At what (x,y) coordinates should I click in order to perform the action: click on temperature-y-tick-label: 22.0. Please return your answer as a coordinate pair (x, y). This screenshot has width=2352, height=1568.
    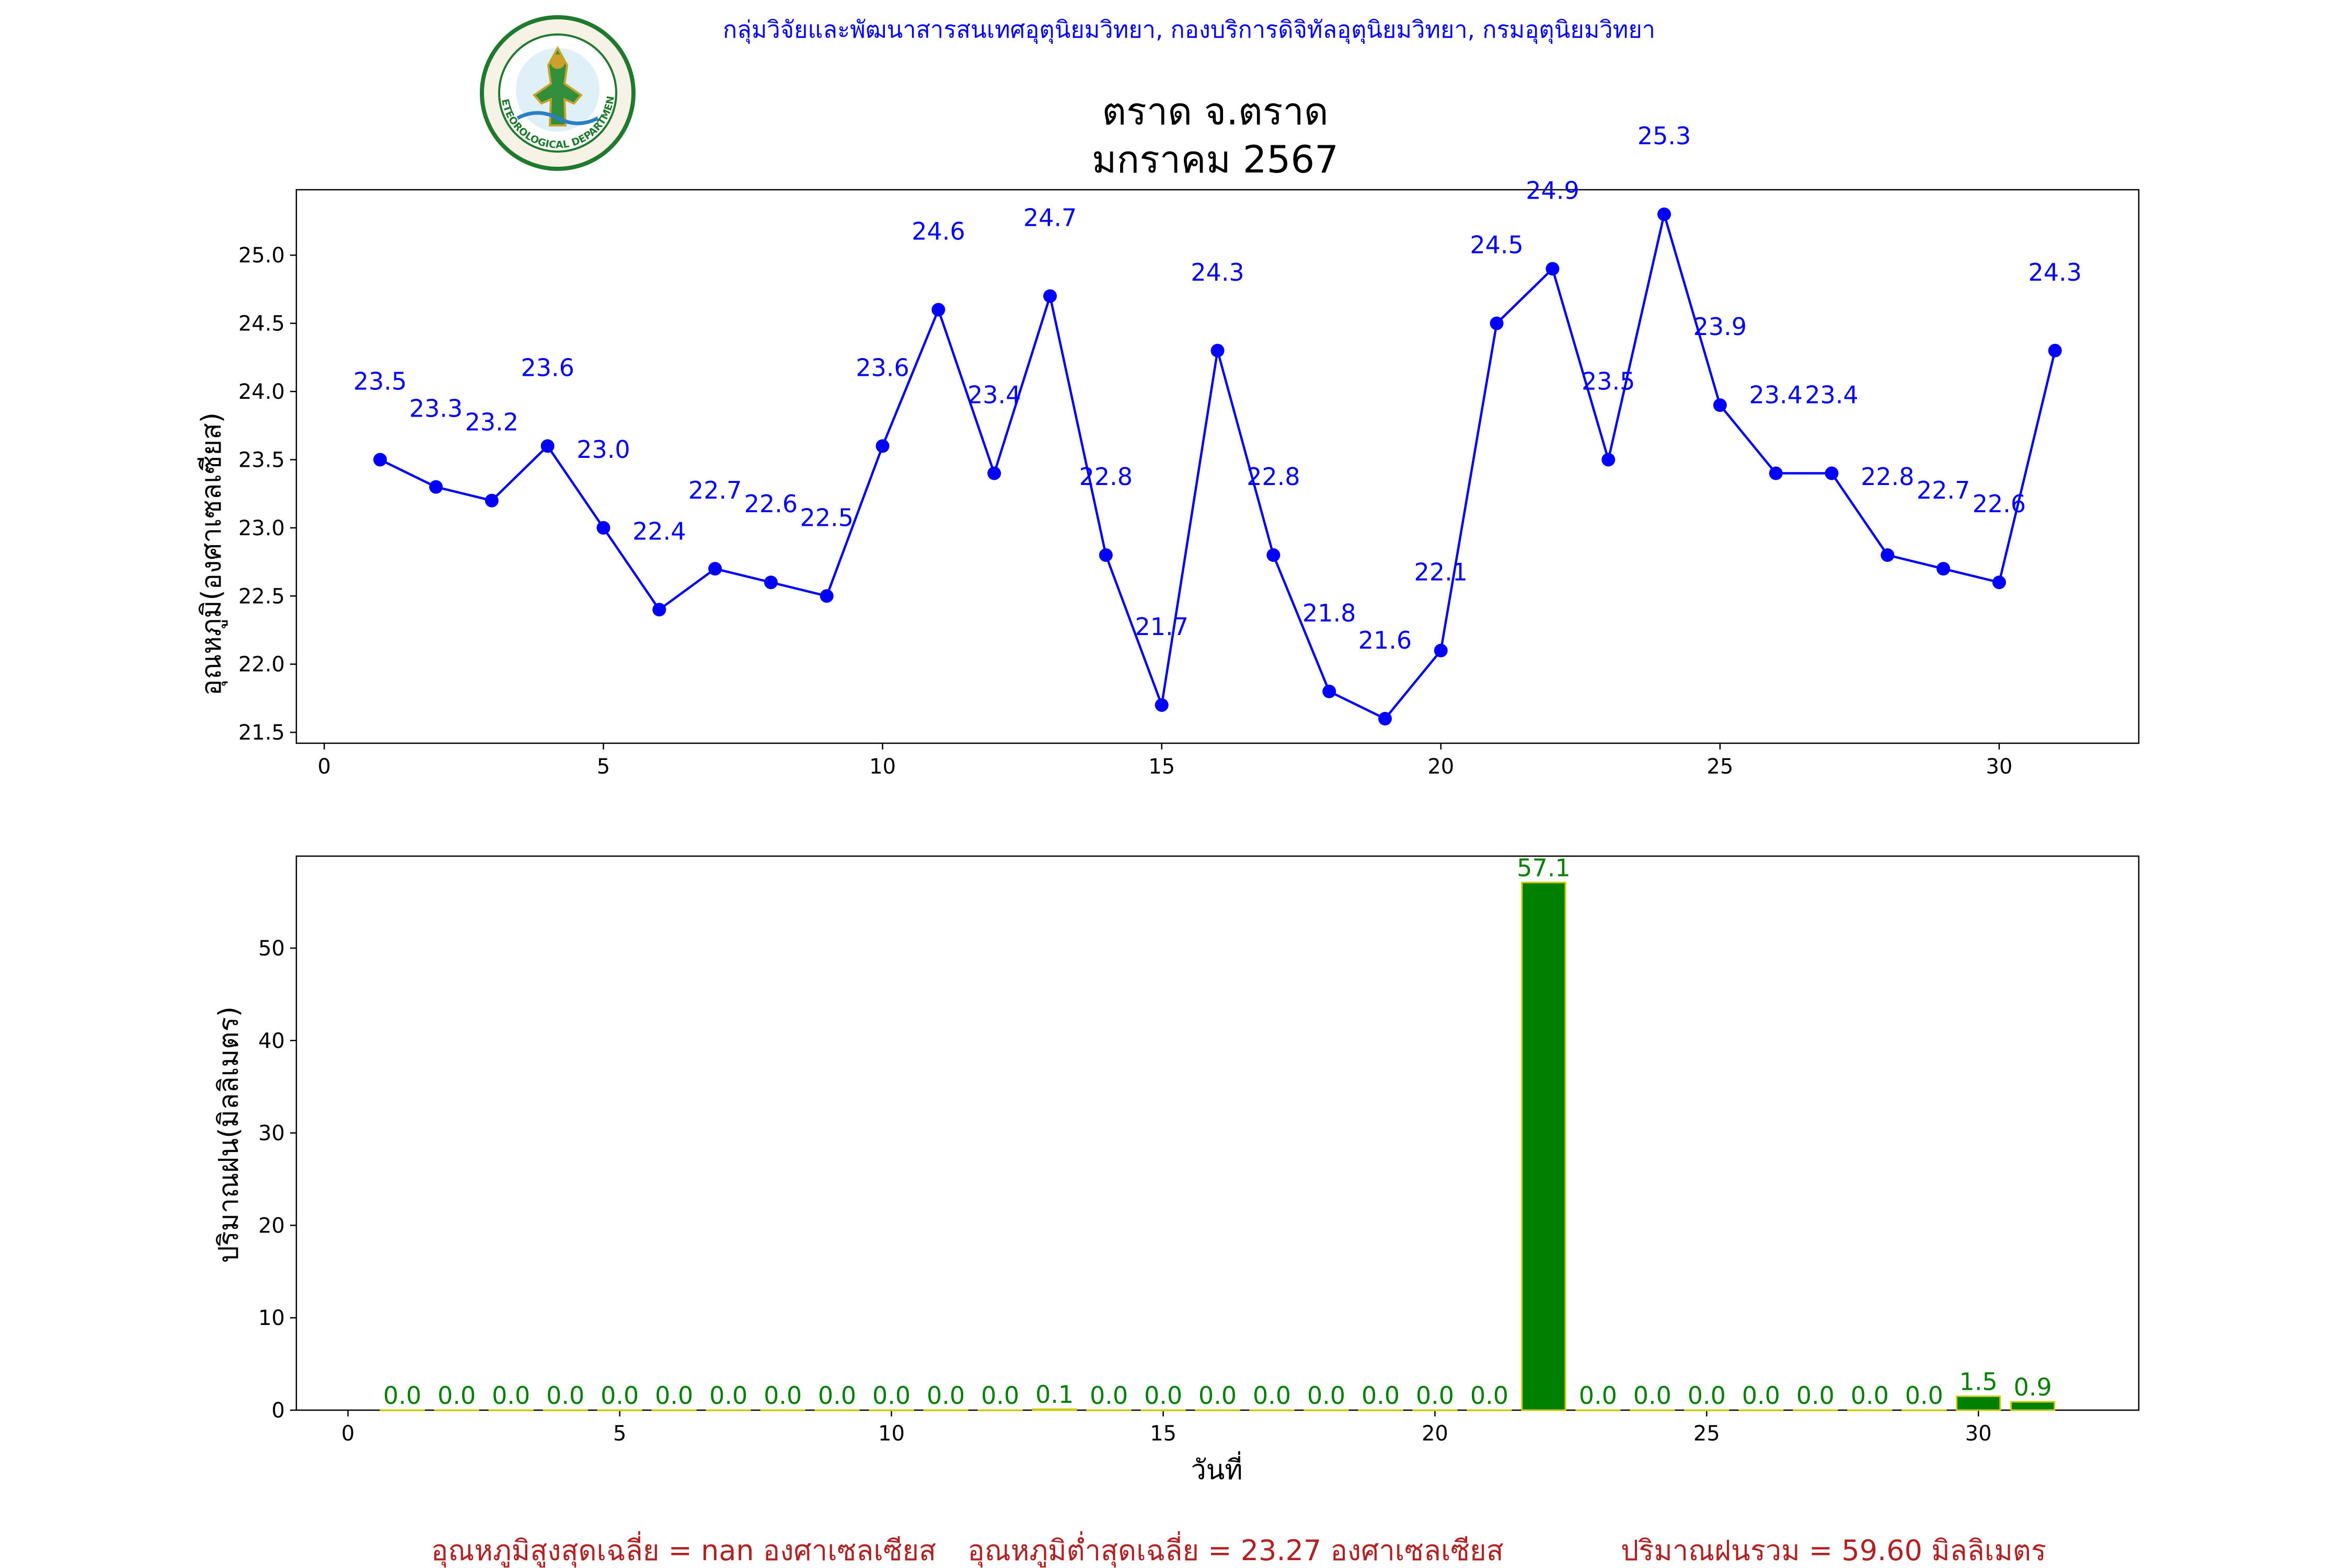
    Looking at the image, I should click on (261, 665).